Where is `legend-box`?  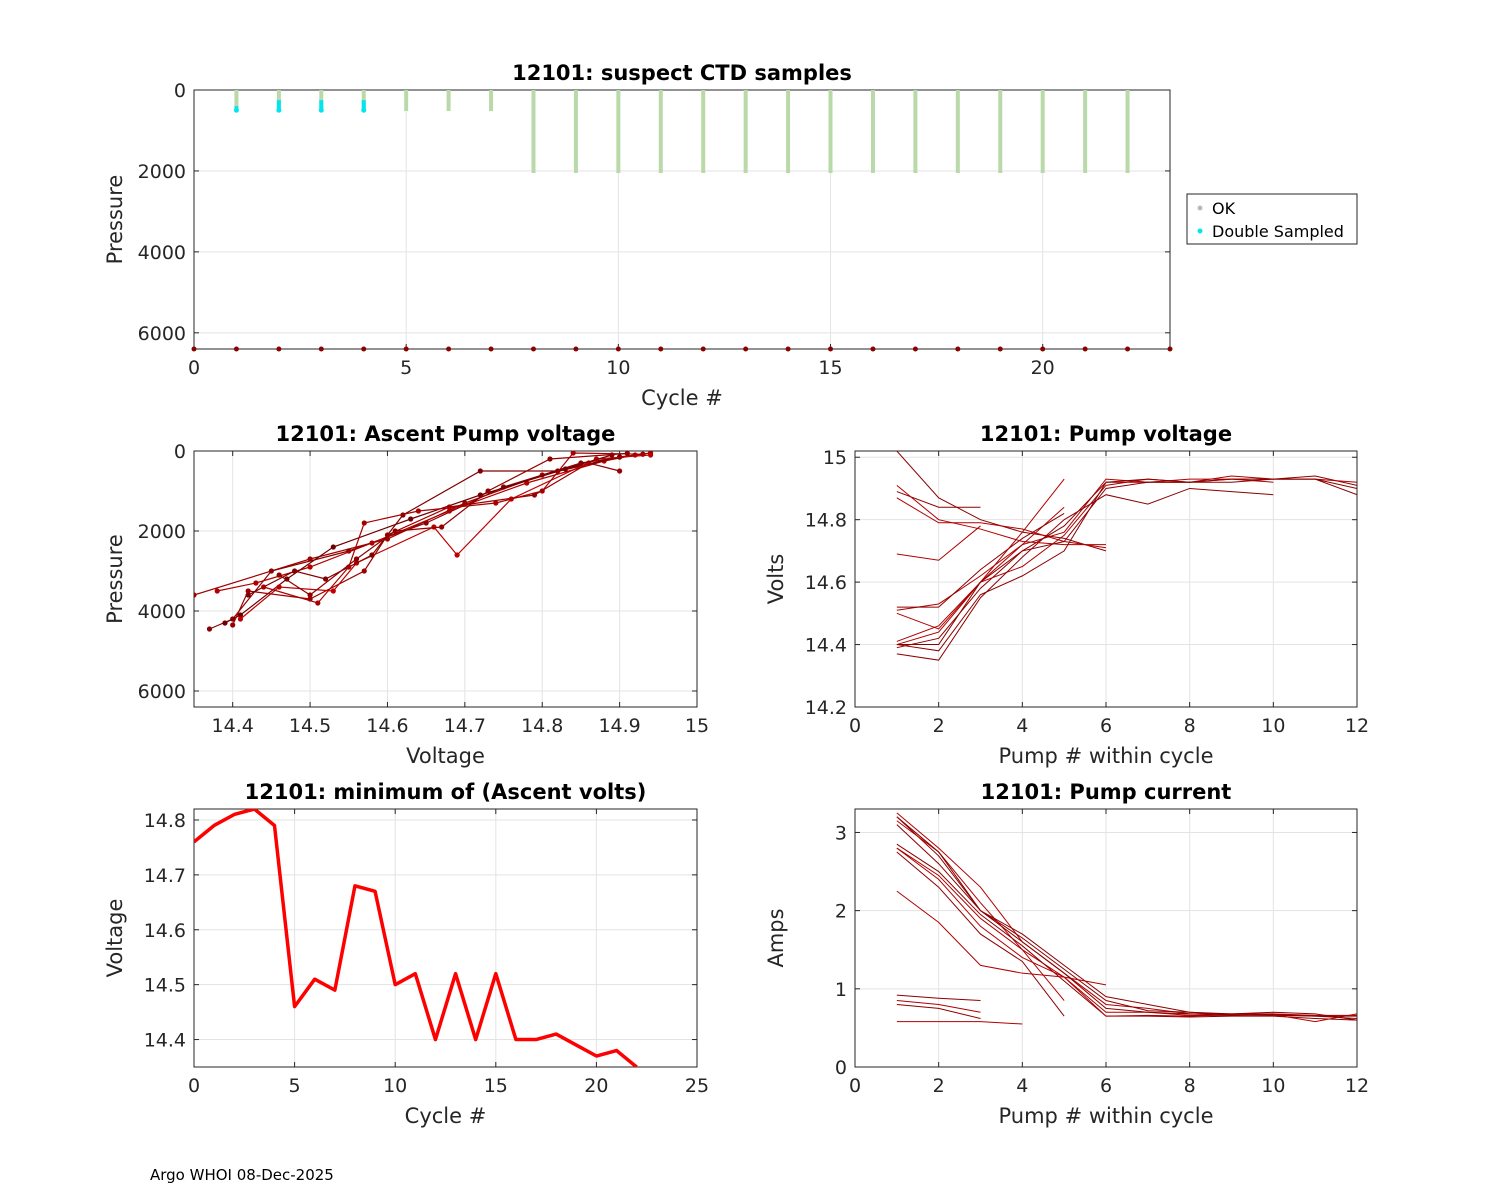 legend-box is located at coordinates (1272, 219).